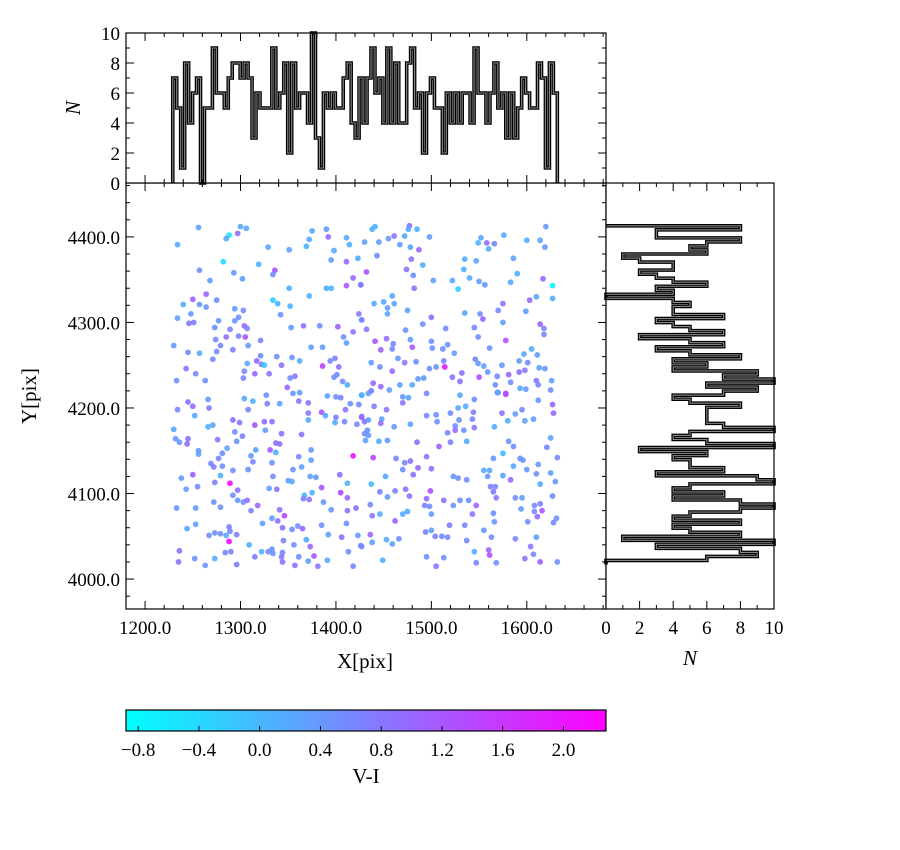 Image resolution: width=900 pixels, height=850 pixels. Describe the element at coordinates (116, 154) in the screenshot. I see `top-histogram-y-tick-label: 2` at that location.